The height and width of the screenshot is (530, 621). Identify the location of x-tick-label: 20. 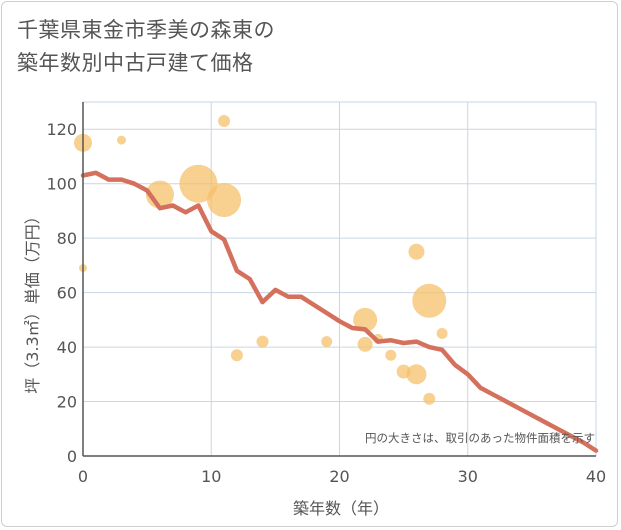
(339, 476).